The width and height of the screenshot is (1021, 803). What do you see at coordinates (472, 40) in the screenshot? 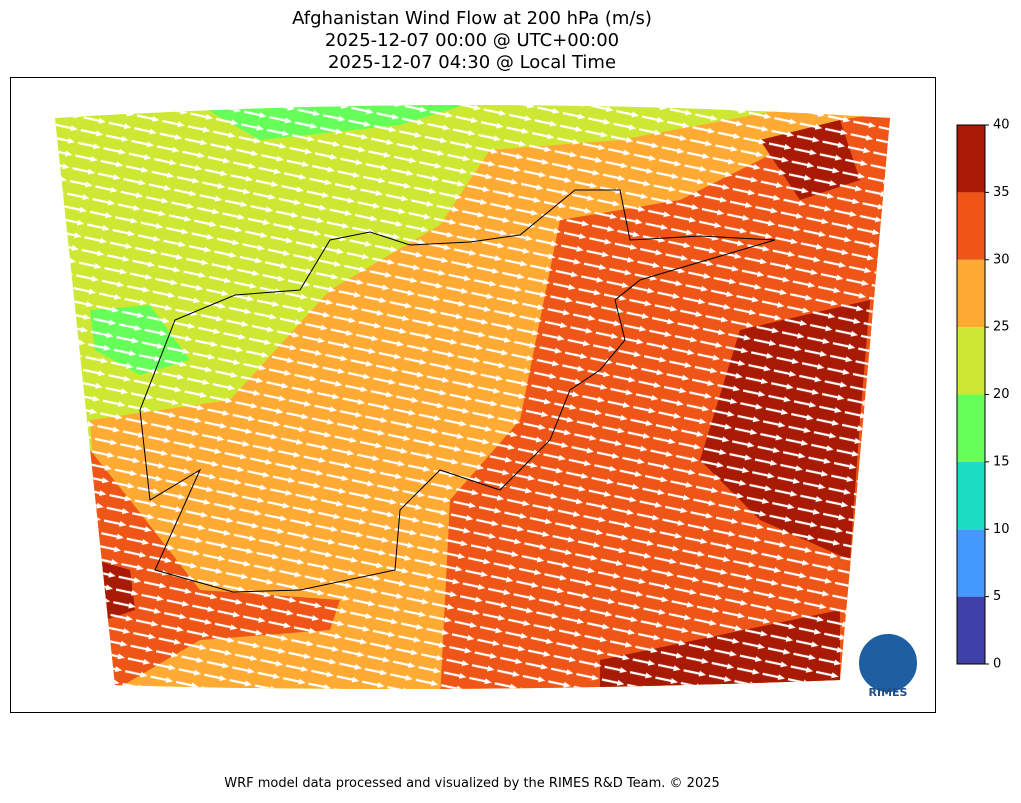
I see `title-line: 2025-12-07 00:00 @ UTC+00:00` at bounding box center [472, 40].